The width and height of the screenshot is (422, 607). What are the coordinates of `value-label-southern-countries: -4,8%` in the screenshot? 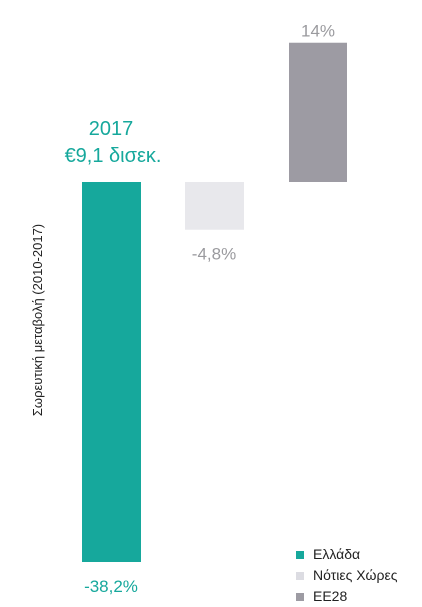 It's located at (214, 254).